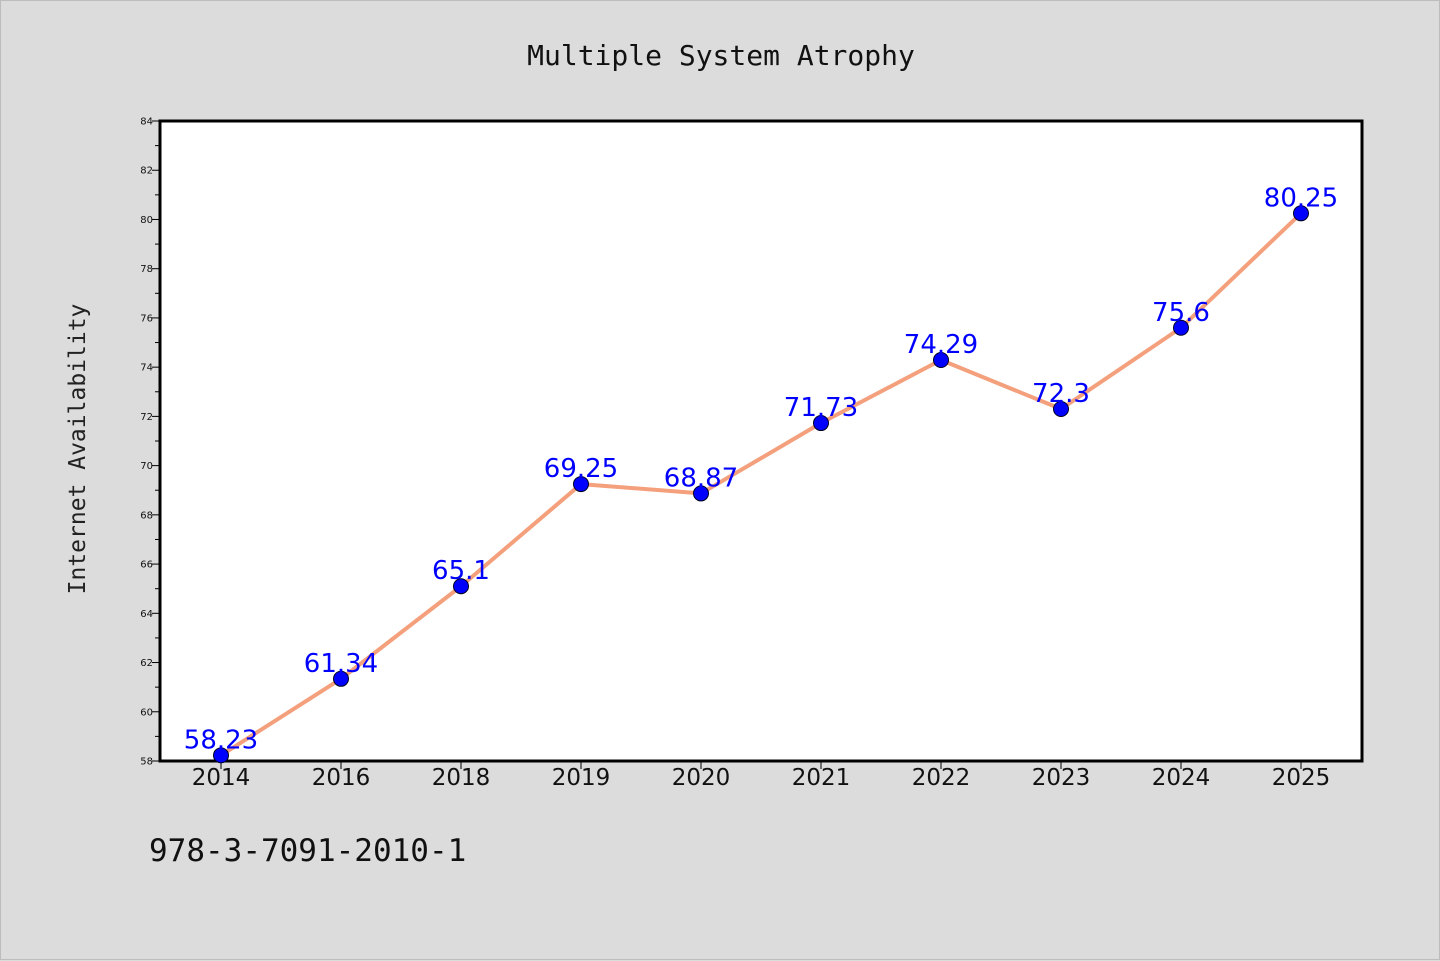  Describe the element at coordinates (581, 469) in the screenshot. I see `data-label: 69.25` at that location.